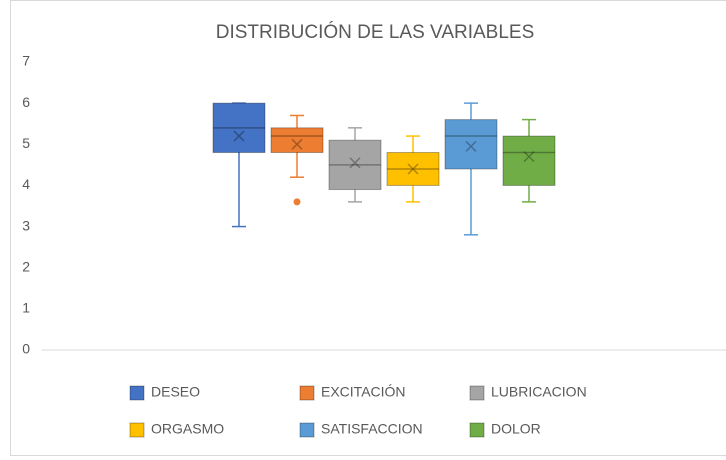 The width and height of the screenshot is (726, 460). What do you see at coordinates (26, 143) in the screenshot?
I see `y-tick-label: 5` at bounding box center [26, 143].